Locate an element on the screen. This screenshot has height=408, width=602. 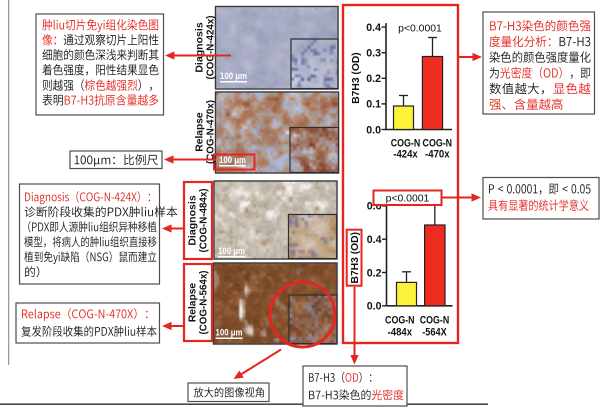
svg-text: -424x is located at coordinates (405, 154).